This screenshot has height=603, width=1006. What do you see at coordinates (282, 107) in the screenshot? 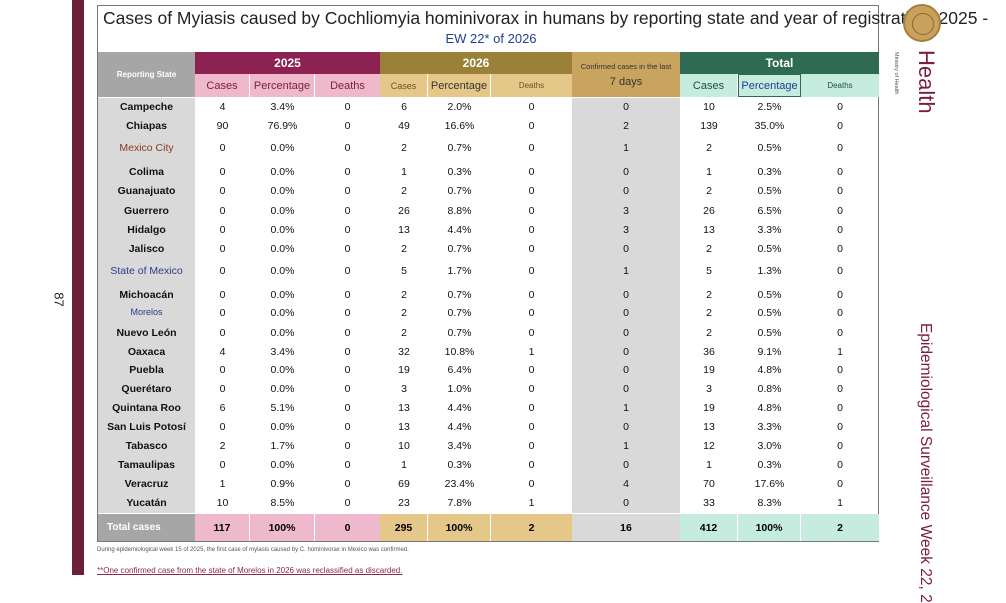
I see `row-cell-p25: 3.4%` at bounding box center [282, 107].